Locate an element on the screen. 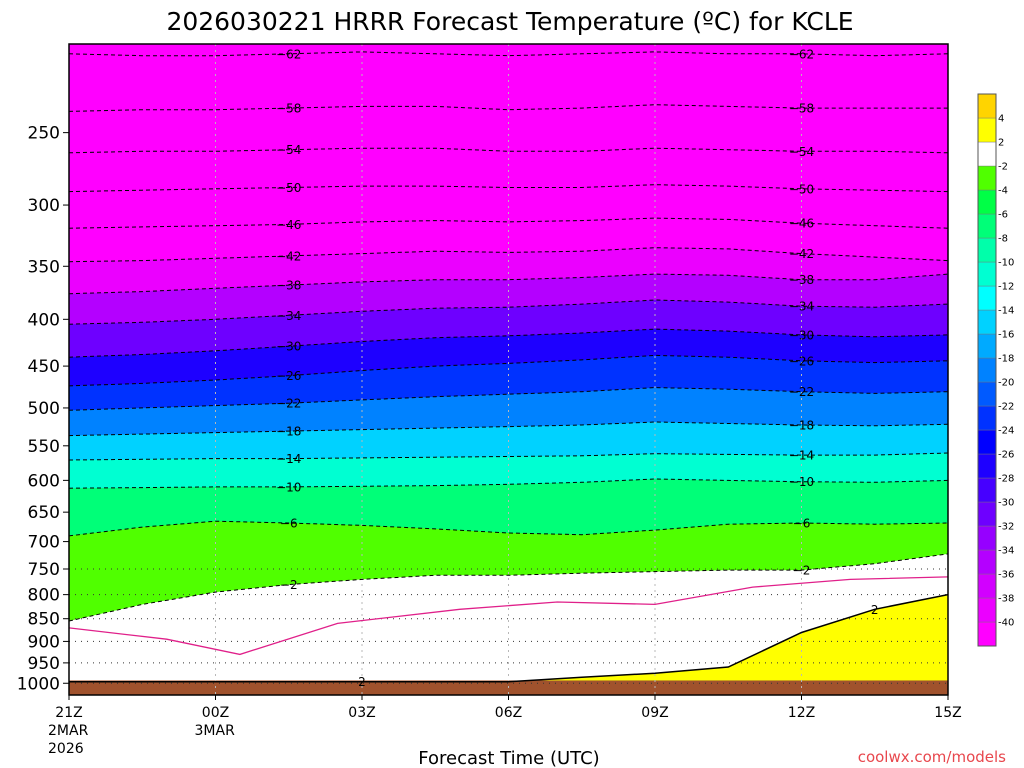  isotherm-label: 2 is located at coordinates (875, 610).